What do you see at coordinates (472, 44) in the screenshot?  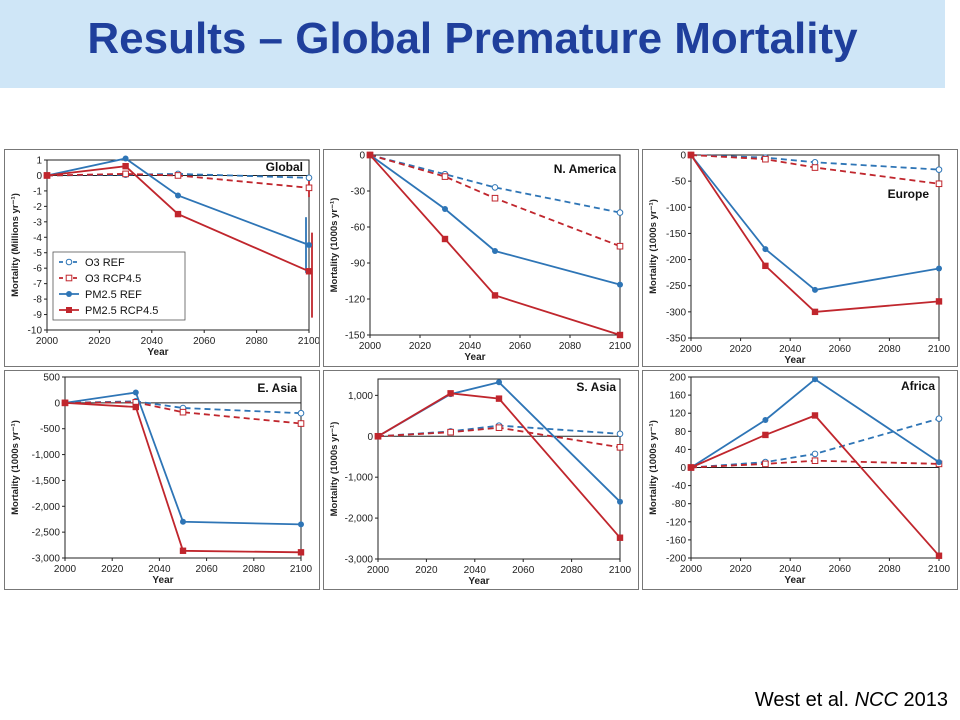 I see `title-bar` at bounding box center [472, 44].